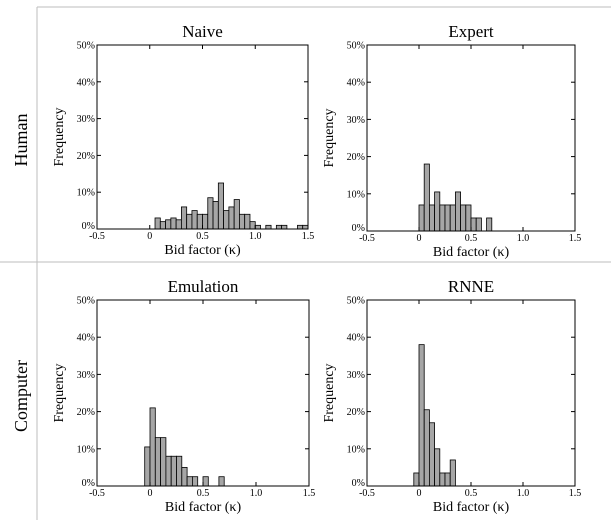  Describe the element at coordinates (419, 238) in the screenshot. I see `x-tick-label-expert-1: 0` at that location.